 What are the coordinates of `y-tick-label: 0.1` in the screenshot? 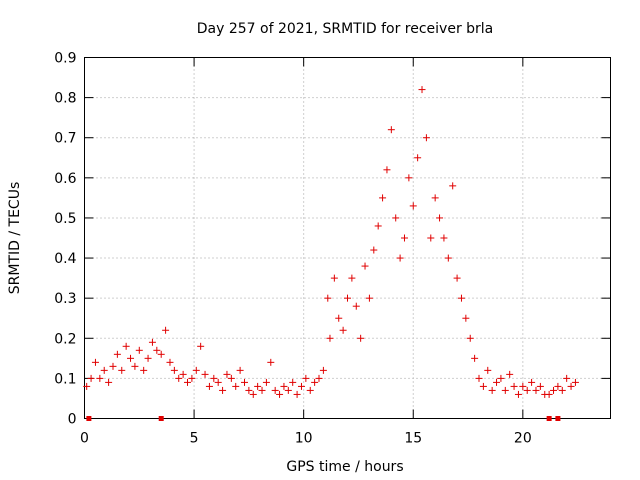 It's located at (65, 379).